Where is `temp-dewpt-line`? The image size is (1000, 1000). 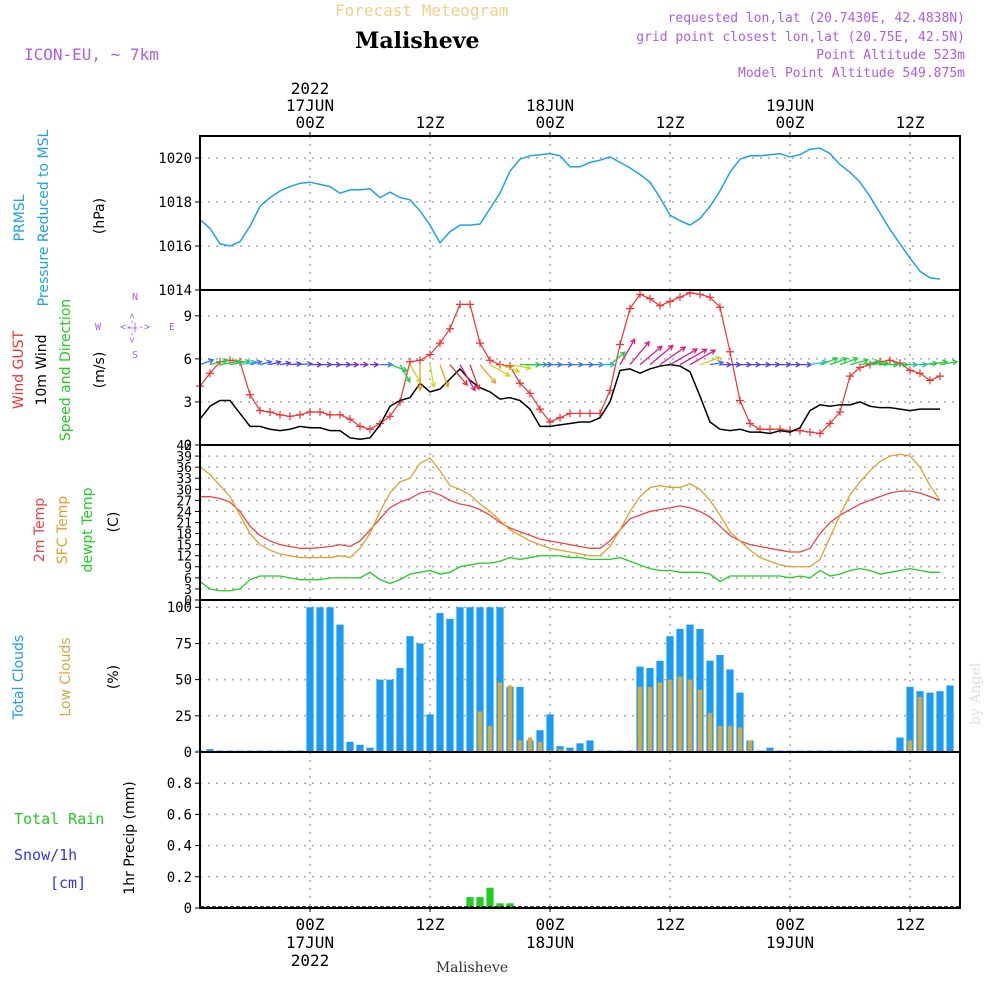
temp-dewpt-line is located at coordinates (569, 573).